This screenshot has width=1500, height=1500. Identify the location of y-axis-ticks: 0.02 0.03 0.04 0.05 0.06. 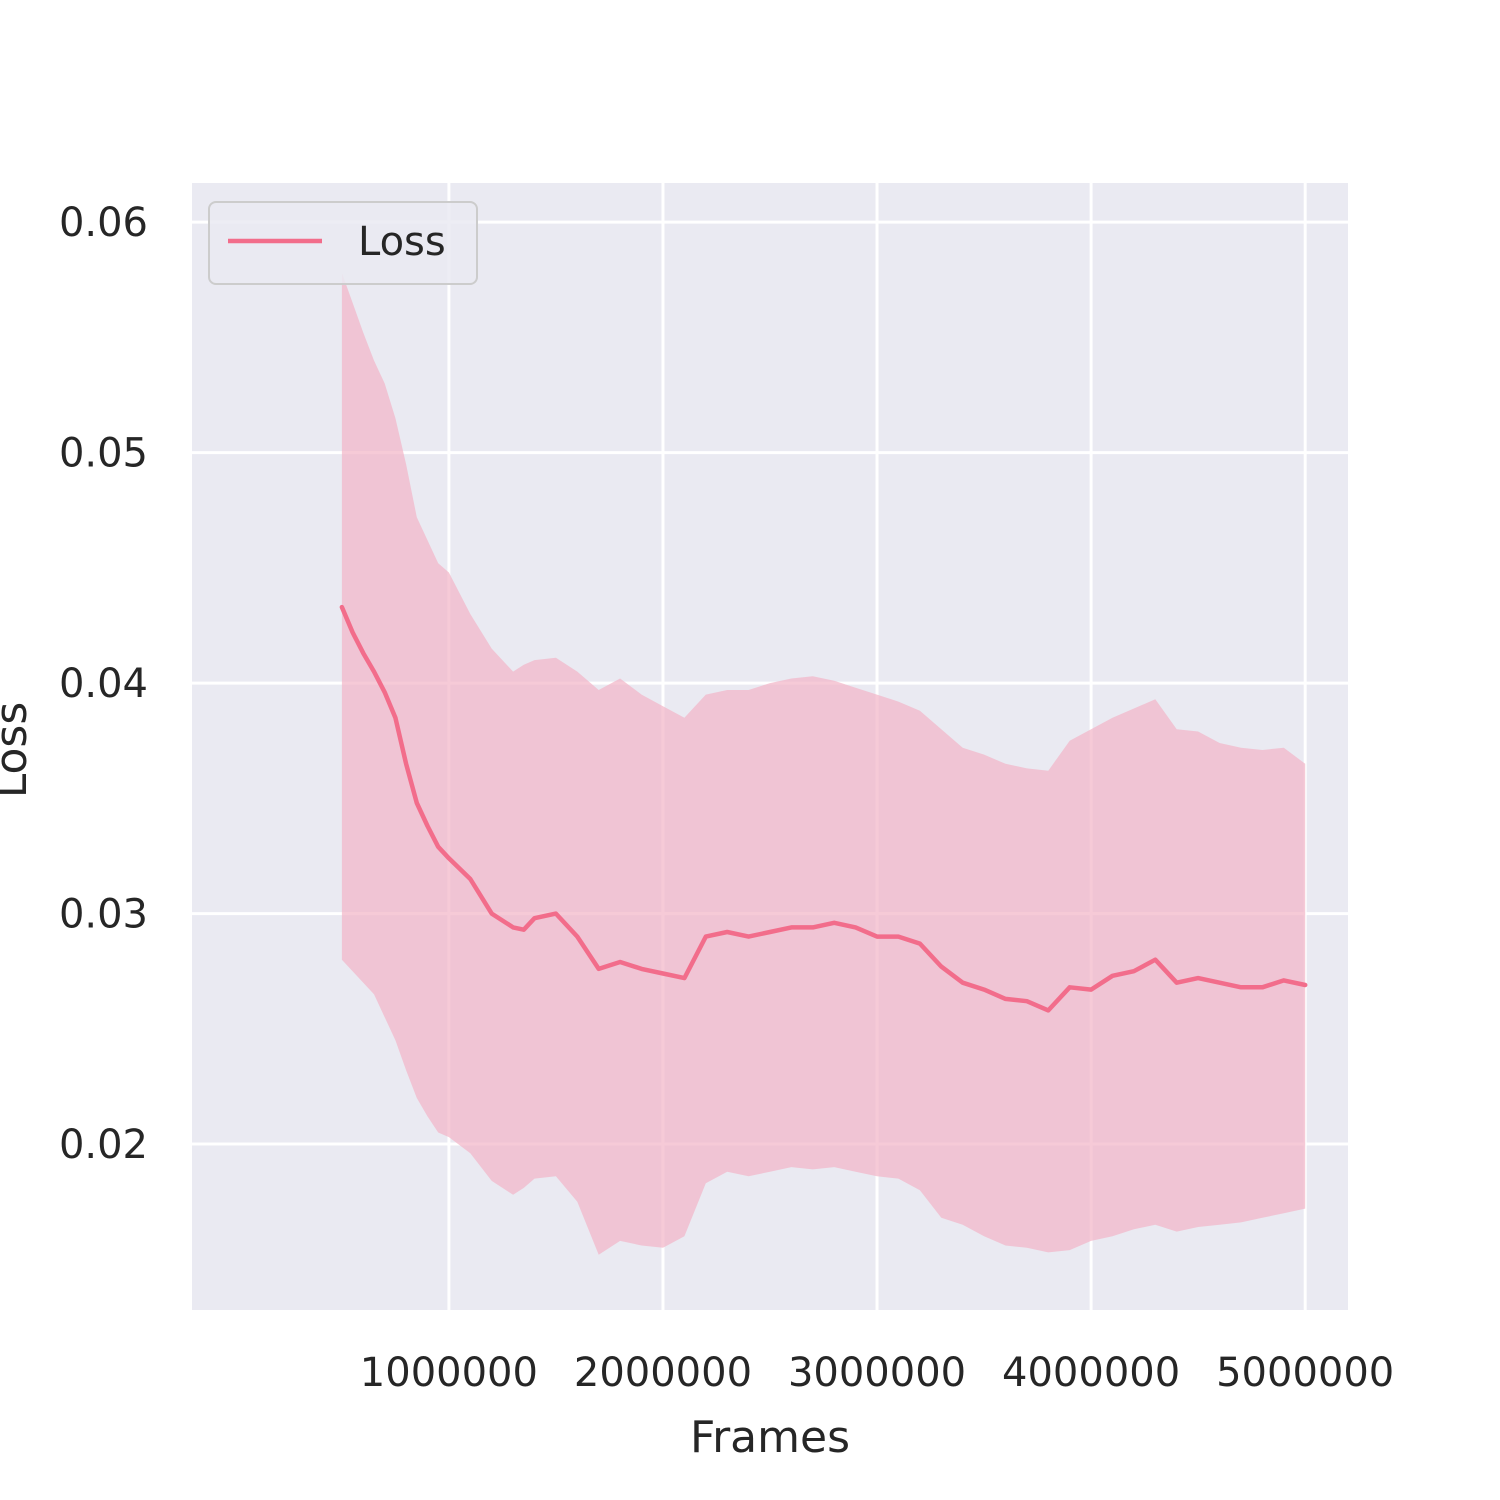
(103, 684).